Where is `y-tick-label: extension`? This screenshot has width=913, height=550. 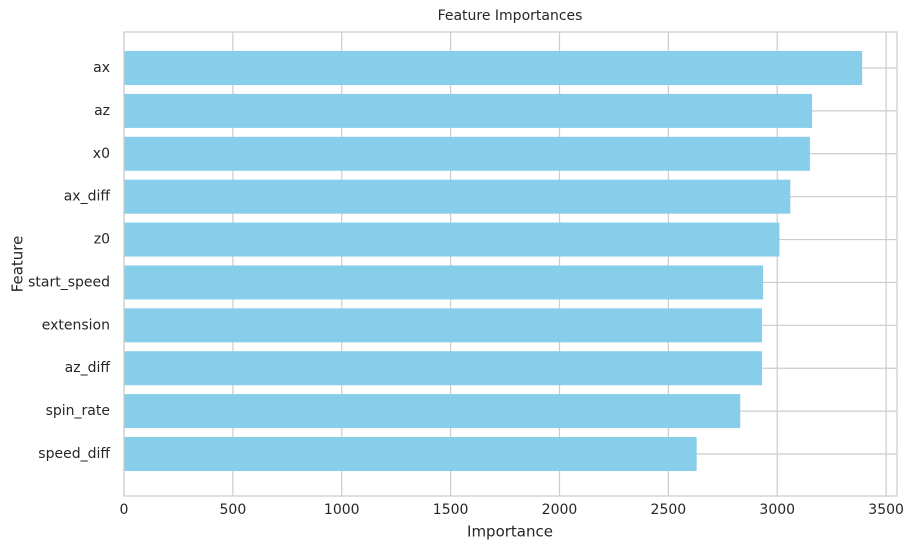
y-tick-label: extension is located at coordinates (76, 325).